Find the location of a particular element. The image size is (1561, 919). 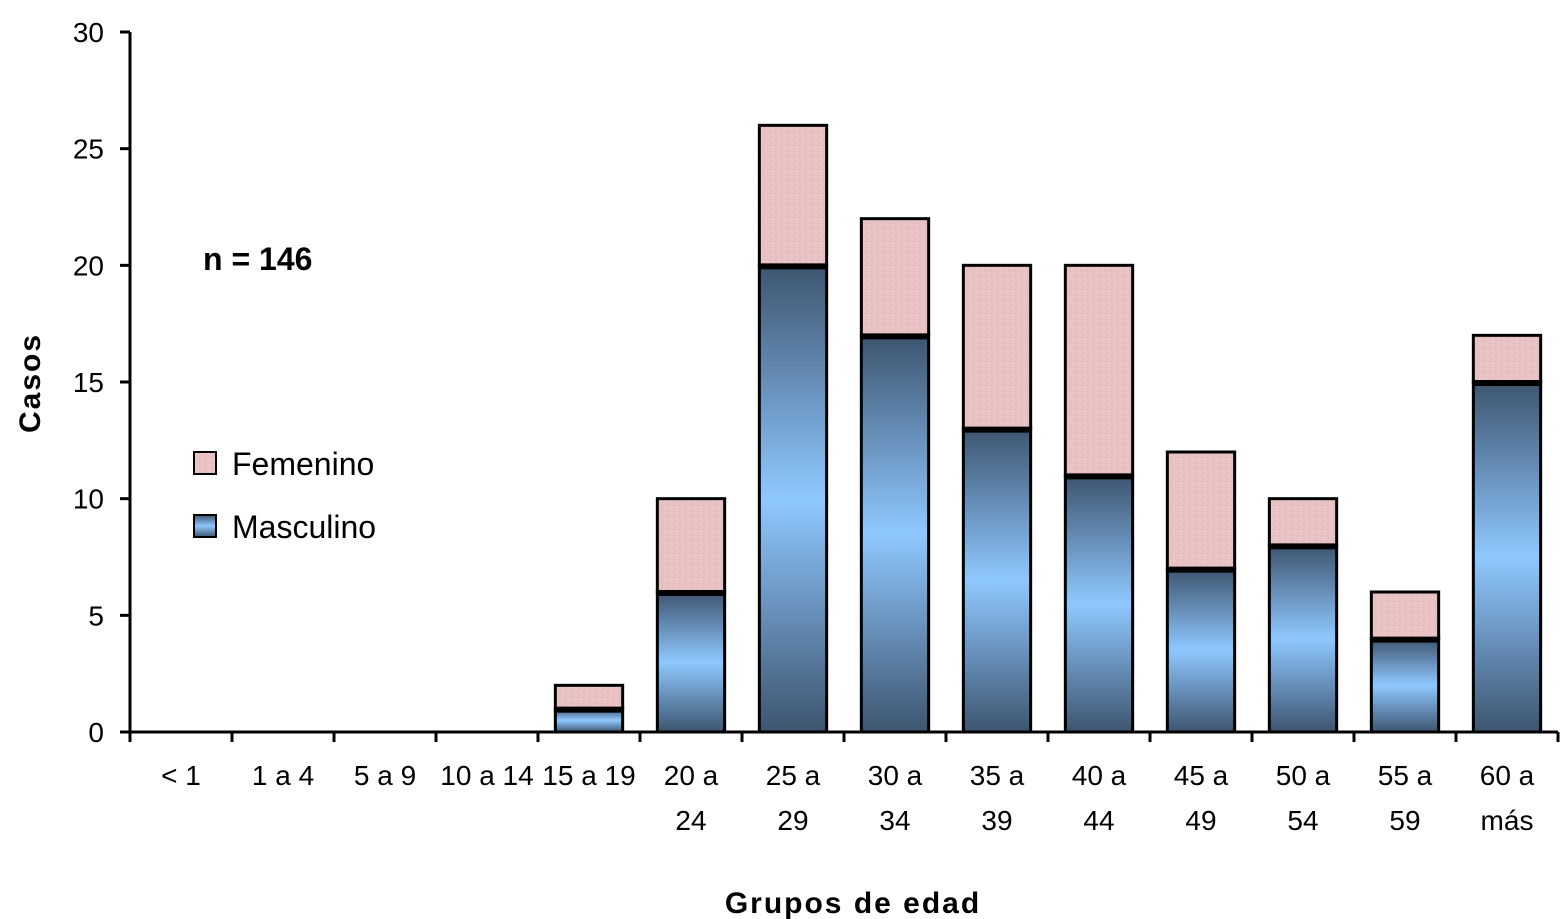

x-tick-label: 40 a 44 is located at coordinates (1099, 798).